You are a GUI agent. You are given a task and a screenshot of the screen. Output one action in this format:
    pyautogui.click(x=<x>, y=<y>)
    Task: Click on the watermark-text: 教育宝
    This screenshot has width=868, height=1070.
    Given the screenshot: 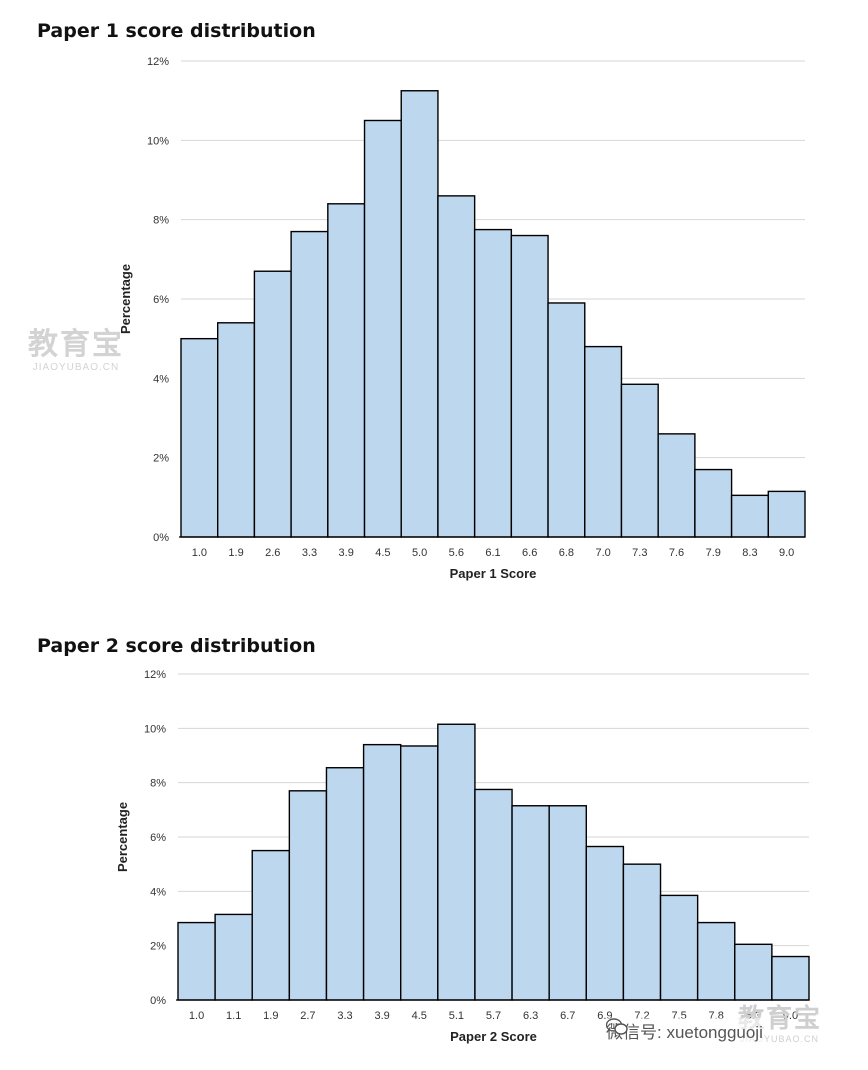 What is the action you would take?
    pyautogui.click(x=76, y=344)
    